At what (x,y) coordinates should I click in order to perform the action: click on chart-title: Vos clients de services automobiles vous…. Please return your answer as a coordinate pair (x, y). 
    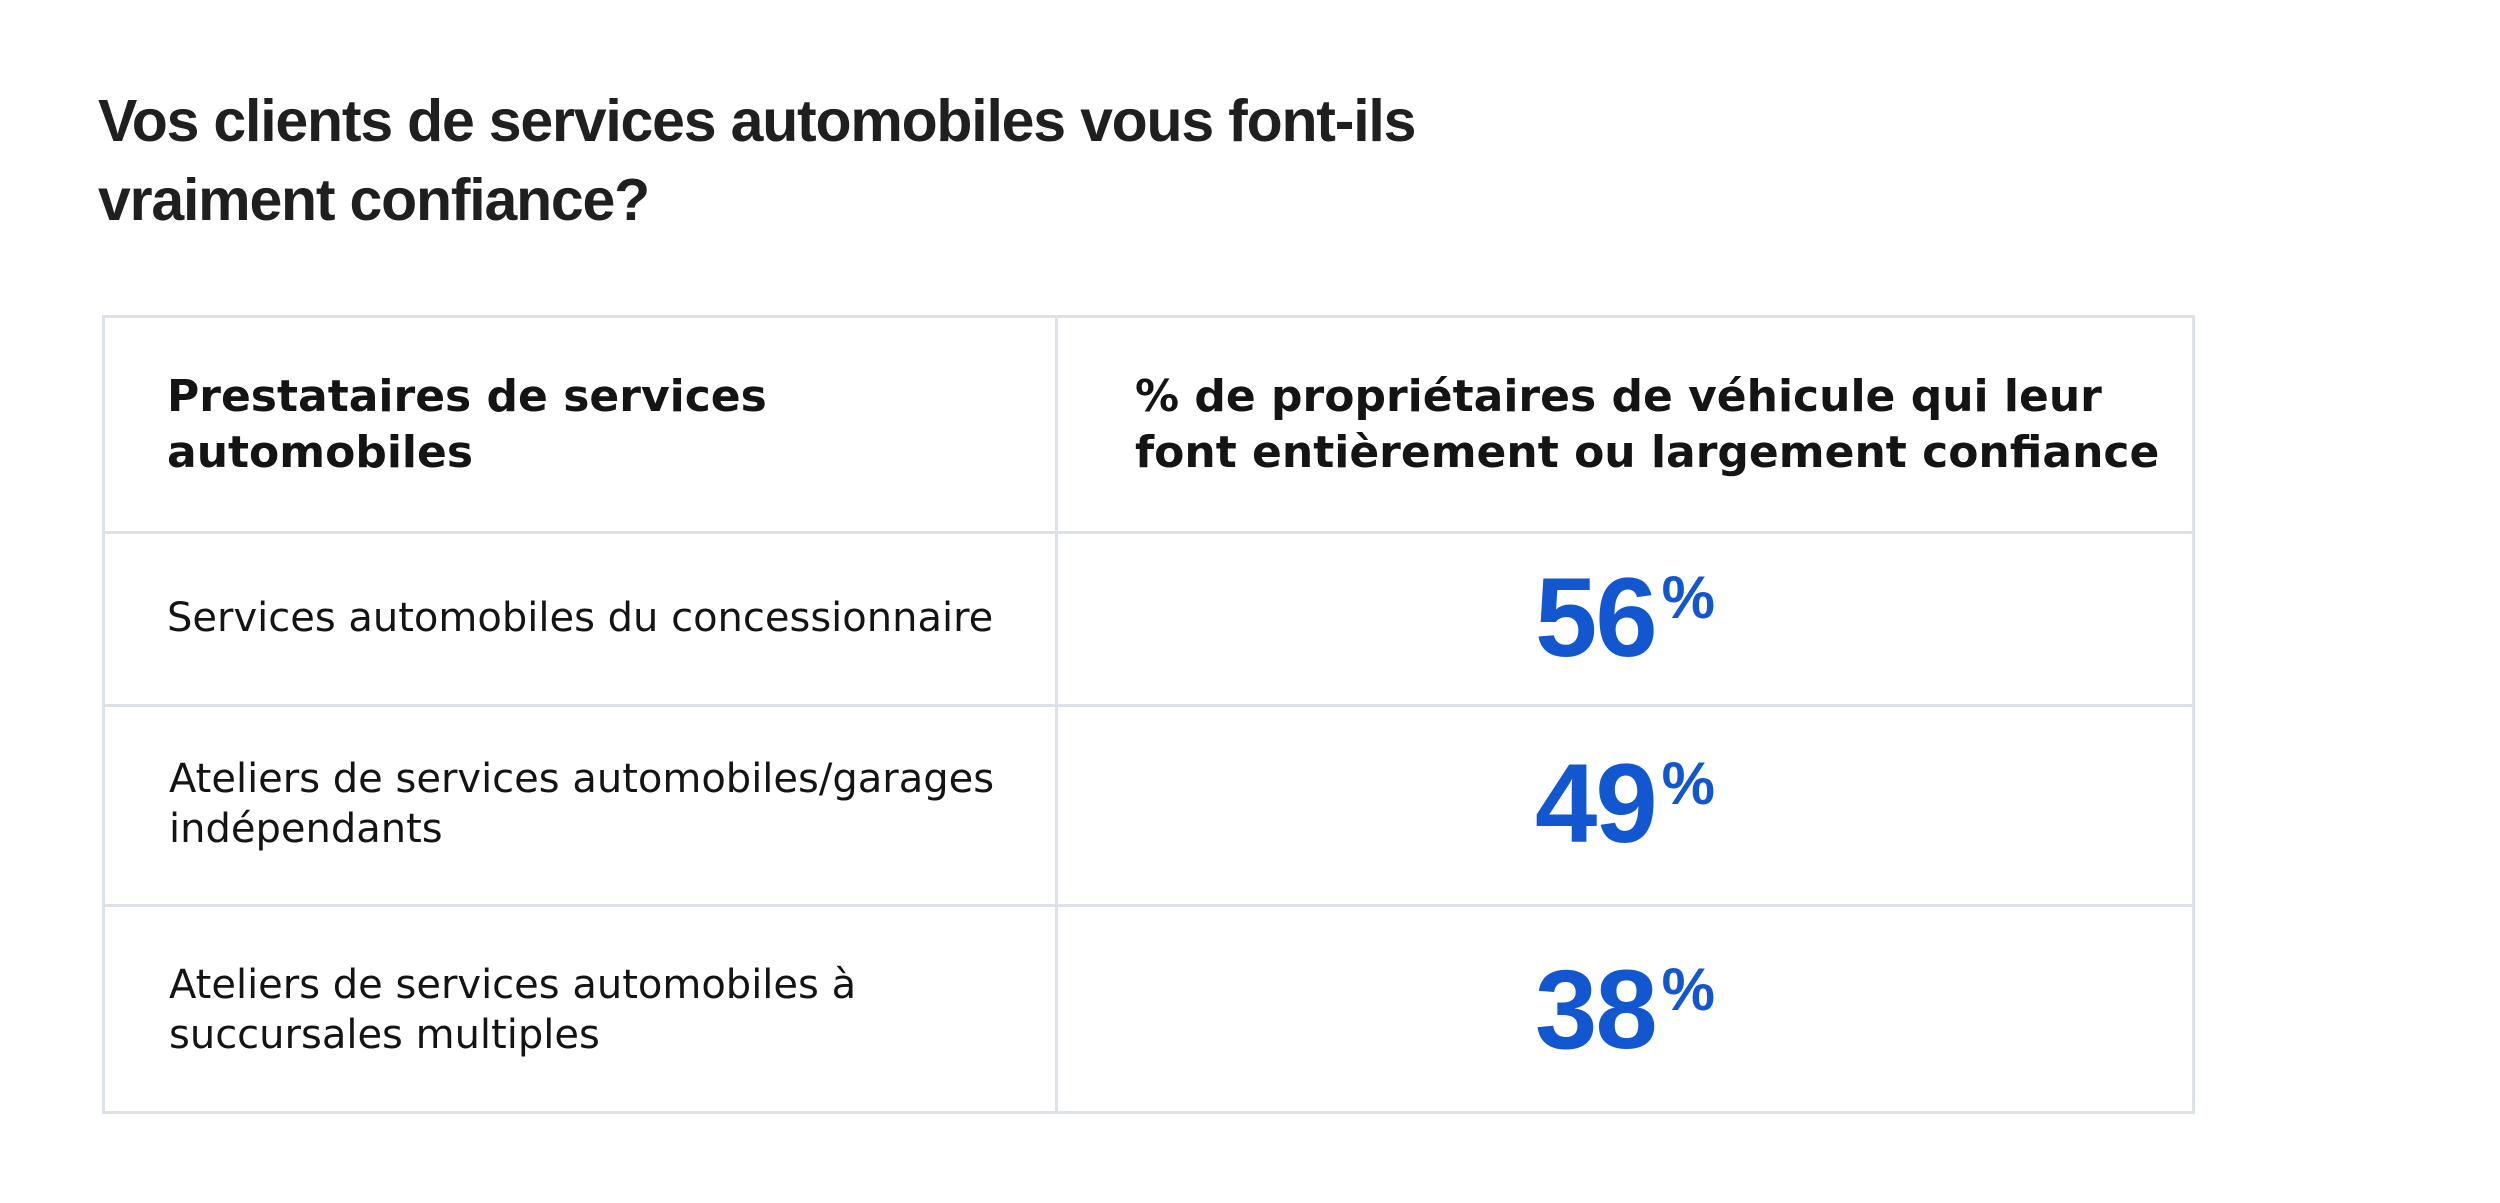
    Looking at the image, I should click on (948, 161).